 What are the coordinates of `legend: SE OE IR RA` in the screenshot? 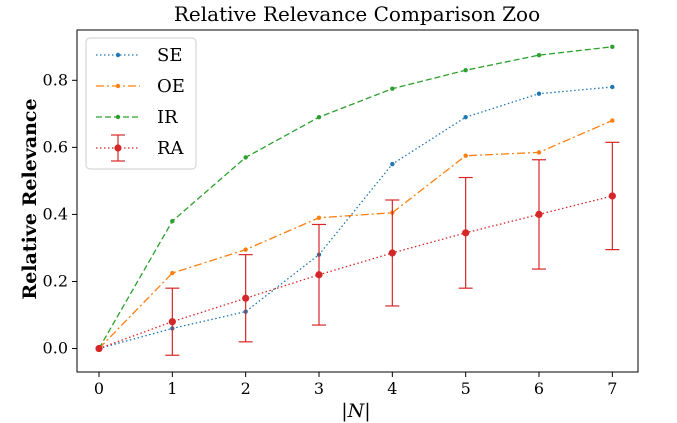 It's located at (141, 103).